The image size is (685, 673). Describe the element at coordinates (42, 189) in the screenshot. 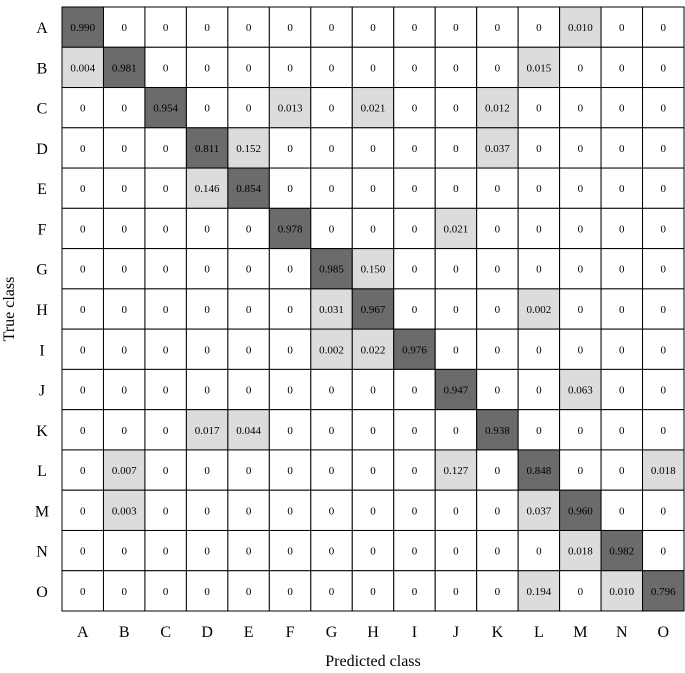

I see `y-tick-label: E` at that location.